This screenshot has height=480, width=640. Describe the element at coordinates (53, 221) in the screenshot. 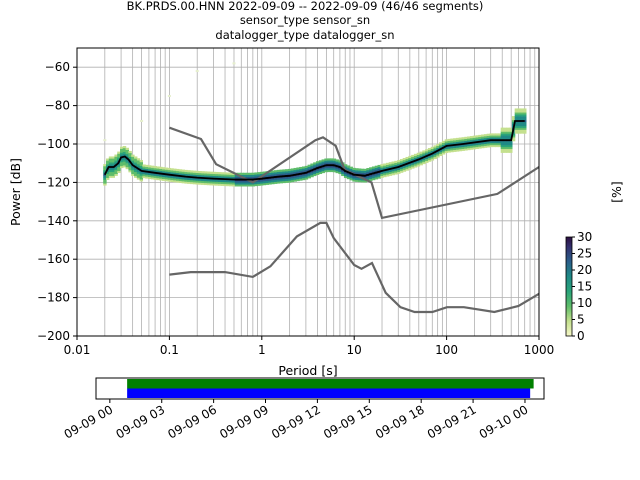

I see `y-tick-label: −140` at that location.